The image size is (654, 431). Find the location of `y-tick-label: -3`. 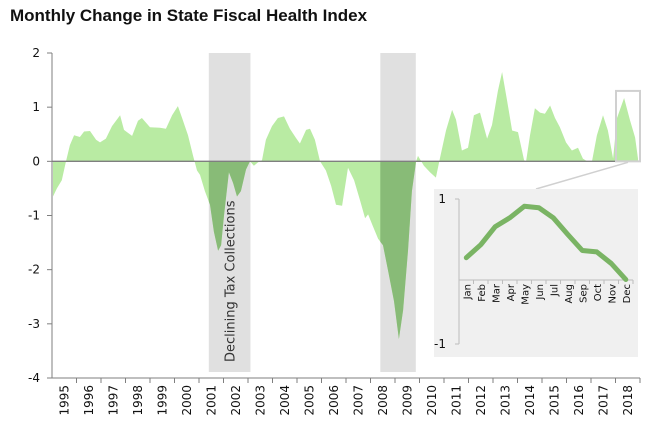

y-tick-label: -3 is located at coordinates (34, 324).